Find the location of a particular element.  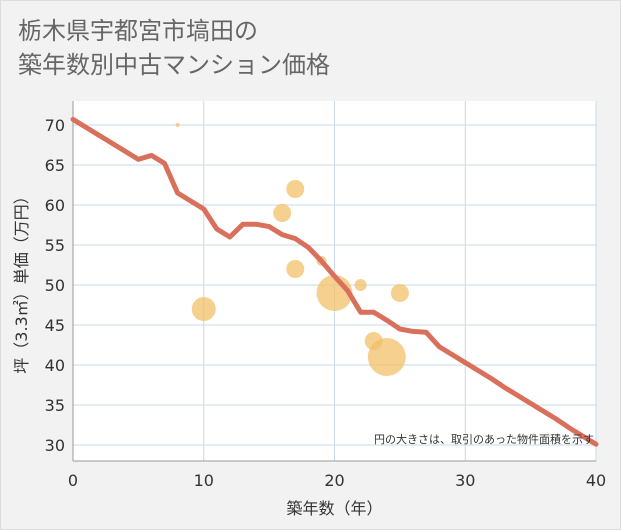

size-note: 円の大きさは、取引のあった物件面積を示す is located at coordinates (484, 439).